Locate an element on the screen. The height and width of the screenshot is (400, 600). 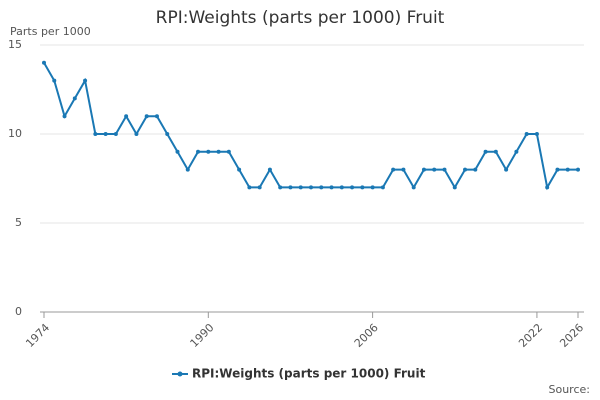
x-tick-label: 2026 is located at coordinates (571, 335).